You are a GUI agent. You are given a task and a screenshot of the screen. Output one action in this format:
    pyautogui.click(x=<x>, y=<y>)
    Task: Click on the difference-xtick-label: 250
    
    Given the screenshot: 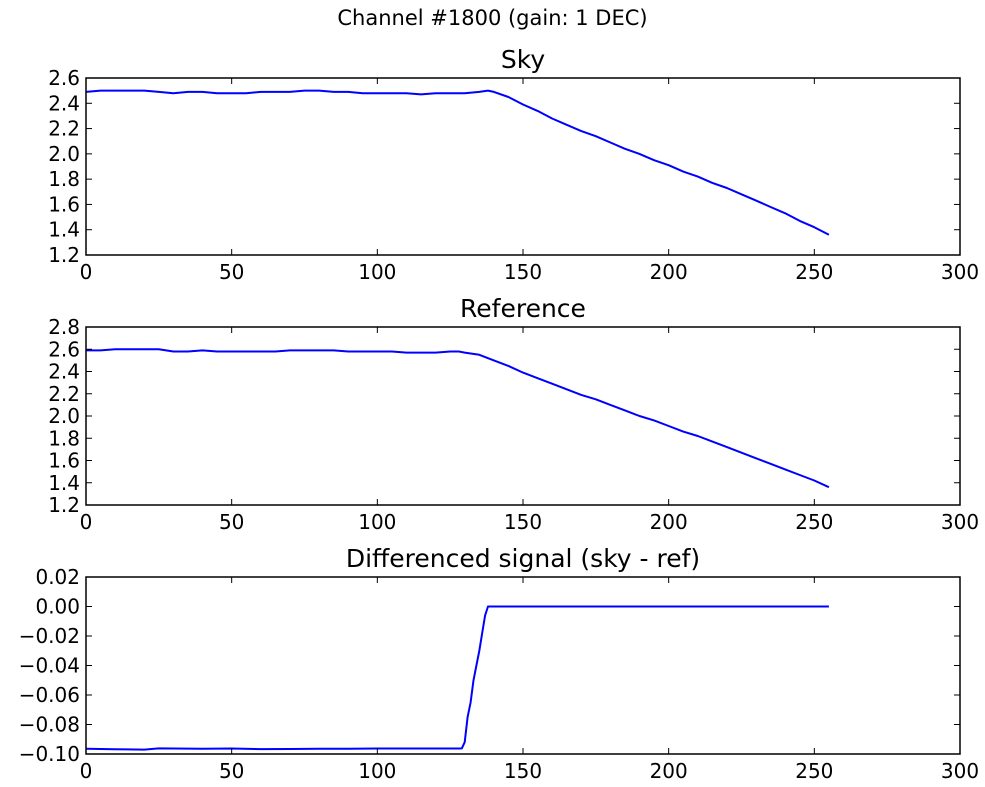 What is the action you would take?
    pyautogui.click(x=814, y=771)
    